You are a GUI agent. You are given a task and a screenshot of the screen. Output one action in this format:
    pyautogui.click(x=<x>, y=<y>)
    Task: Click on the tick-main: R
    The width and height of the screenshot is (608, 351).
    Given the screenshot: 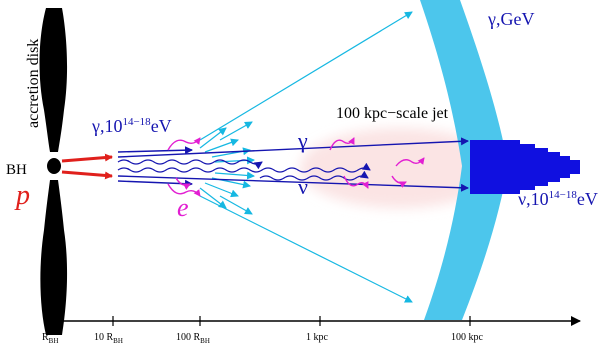 What is the action you would take?
    pyautogui.click(x=45, y=337)
    